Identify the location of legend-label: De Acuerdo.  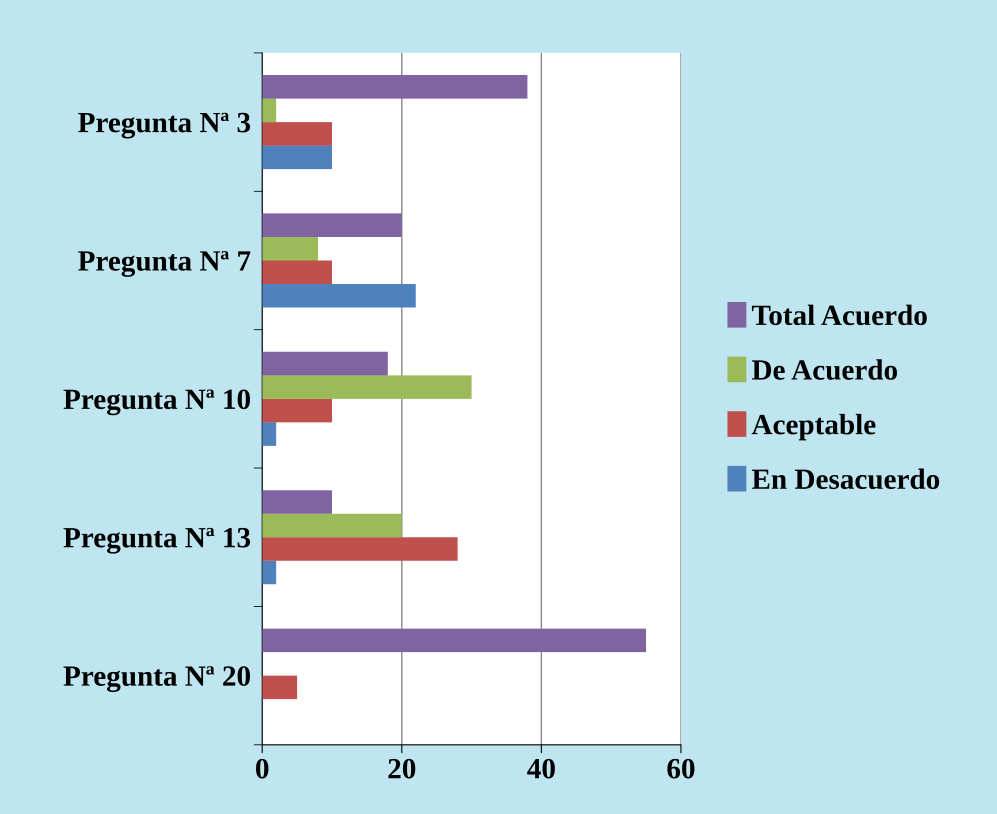
(824, 369).